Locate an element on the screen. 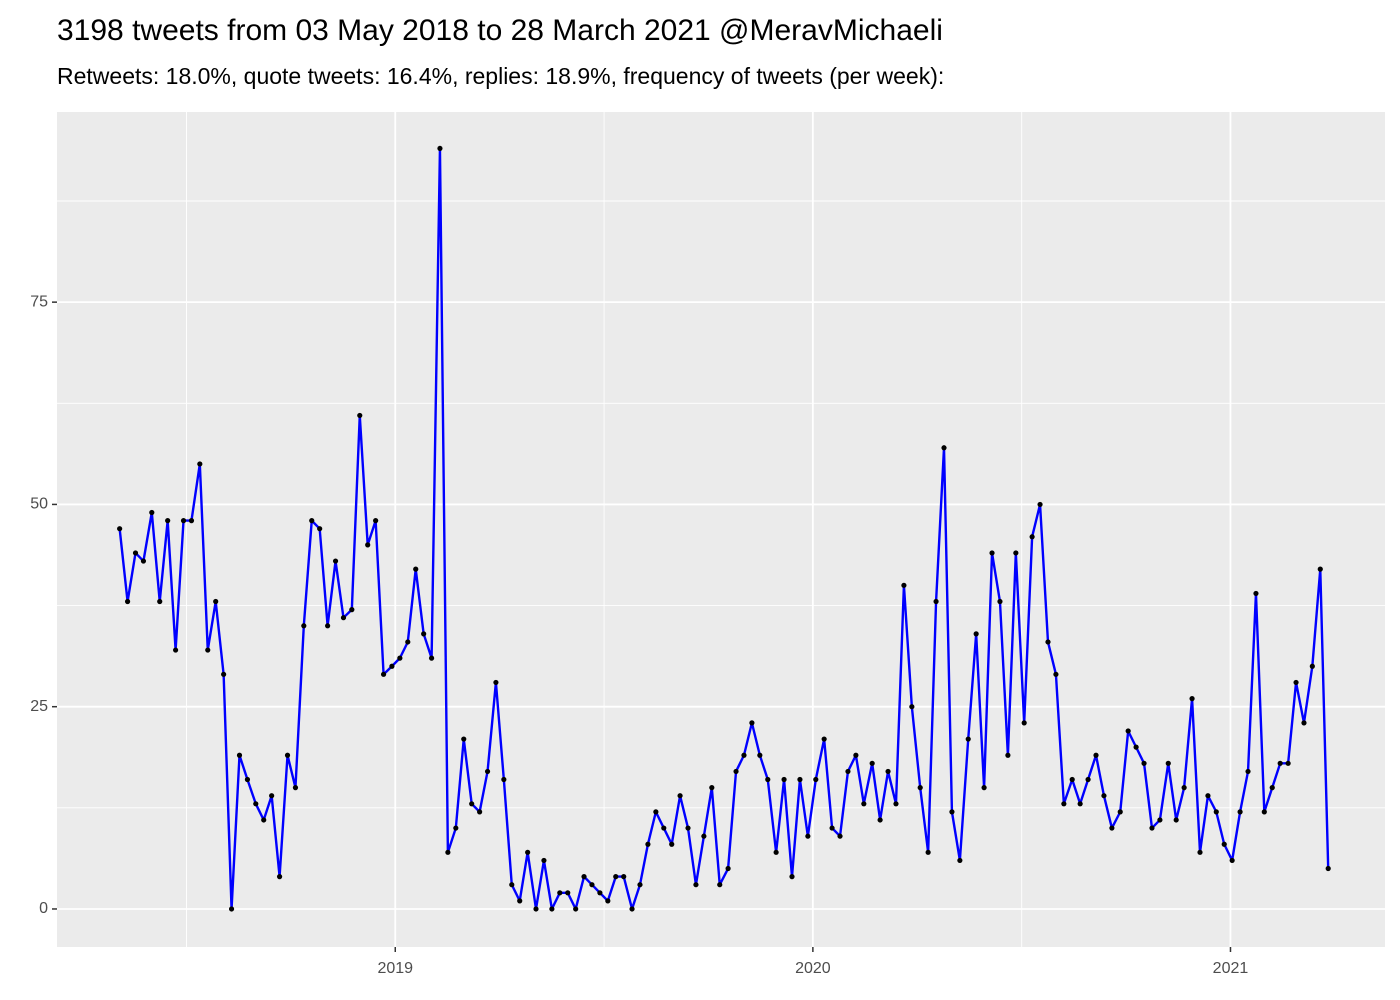  y-tick-label: 25 is located at coordinates (39, 706).